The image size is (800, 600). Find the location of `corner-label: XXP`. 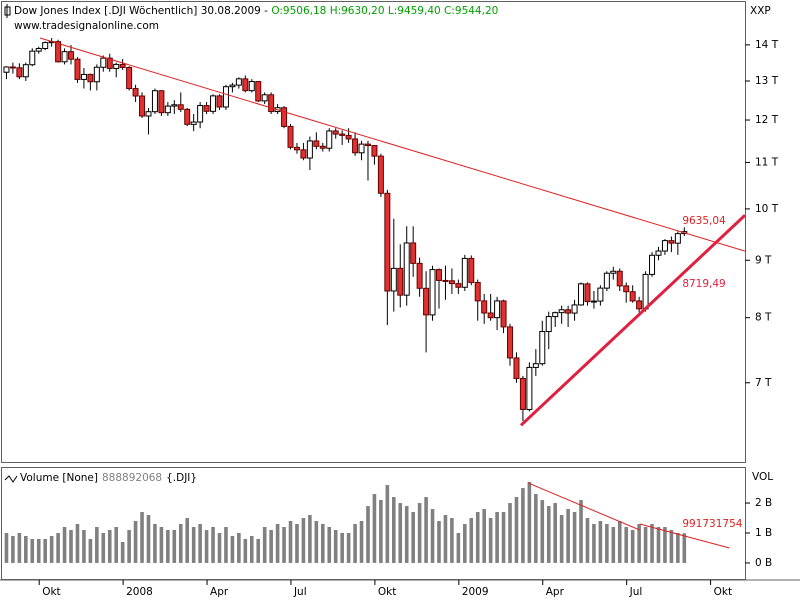

corner-label: XXP is located at coordinates (760, 11).